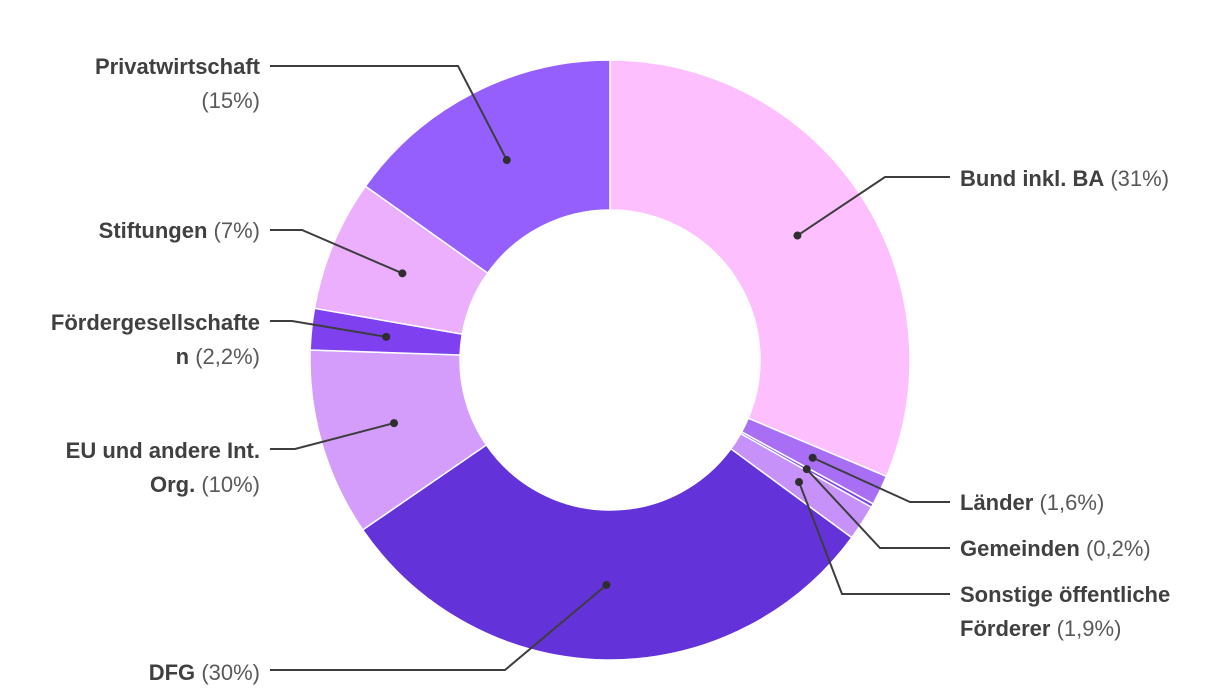 Image resolution: width=1220 pixels, height=700 pixels. I want to click on leader-line-gemeinden, so click(878, 508).